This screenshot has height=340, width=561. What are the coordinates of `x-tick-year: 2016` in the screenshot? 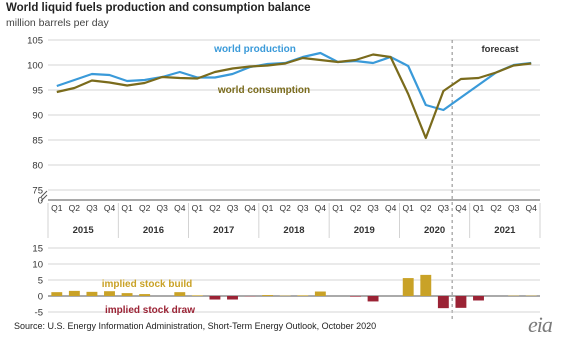 It's located at (153, 230).